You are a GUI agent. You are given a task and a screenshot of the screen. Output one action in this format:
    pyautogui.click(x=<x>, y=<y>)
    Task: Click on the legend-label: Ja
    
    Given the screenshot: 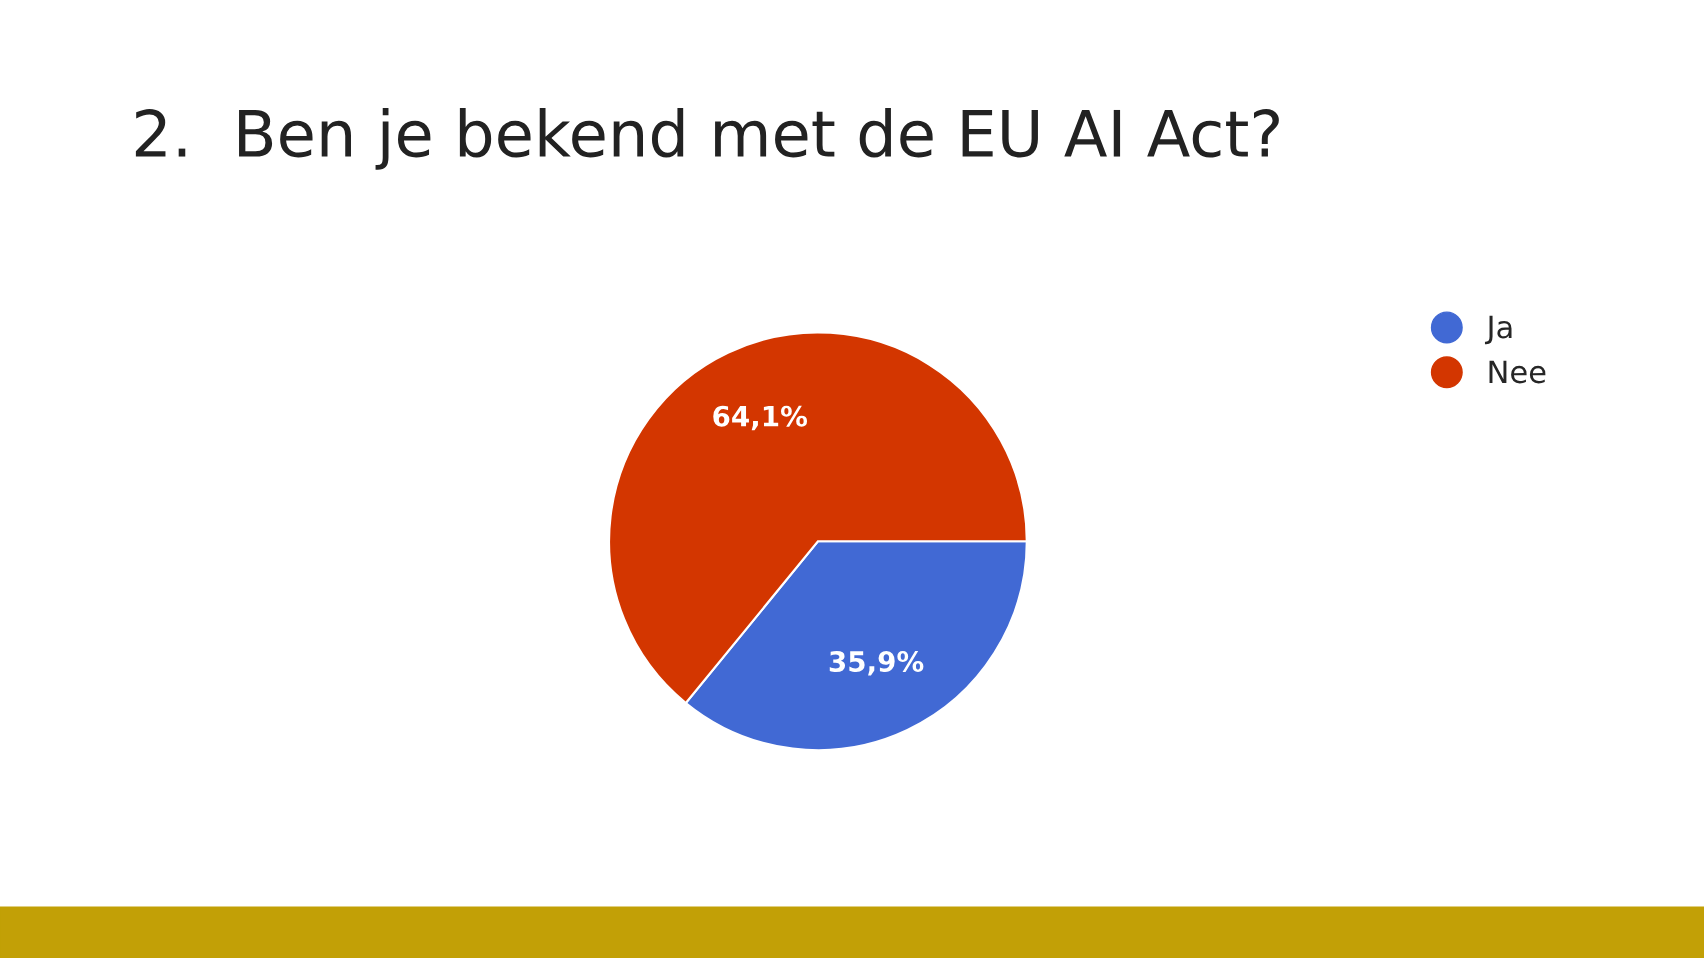 What is the action you would take?
    pyautogui.click(x=1498, y=330)
    